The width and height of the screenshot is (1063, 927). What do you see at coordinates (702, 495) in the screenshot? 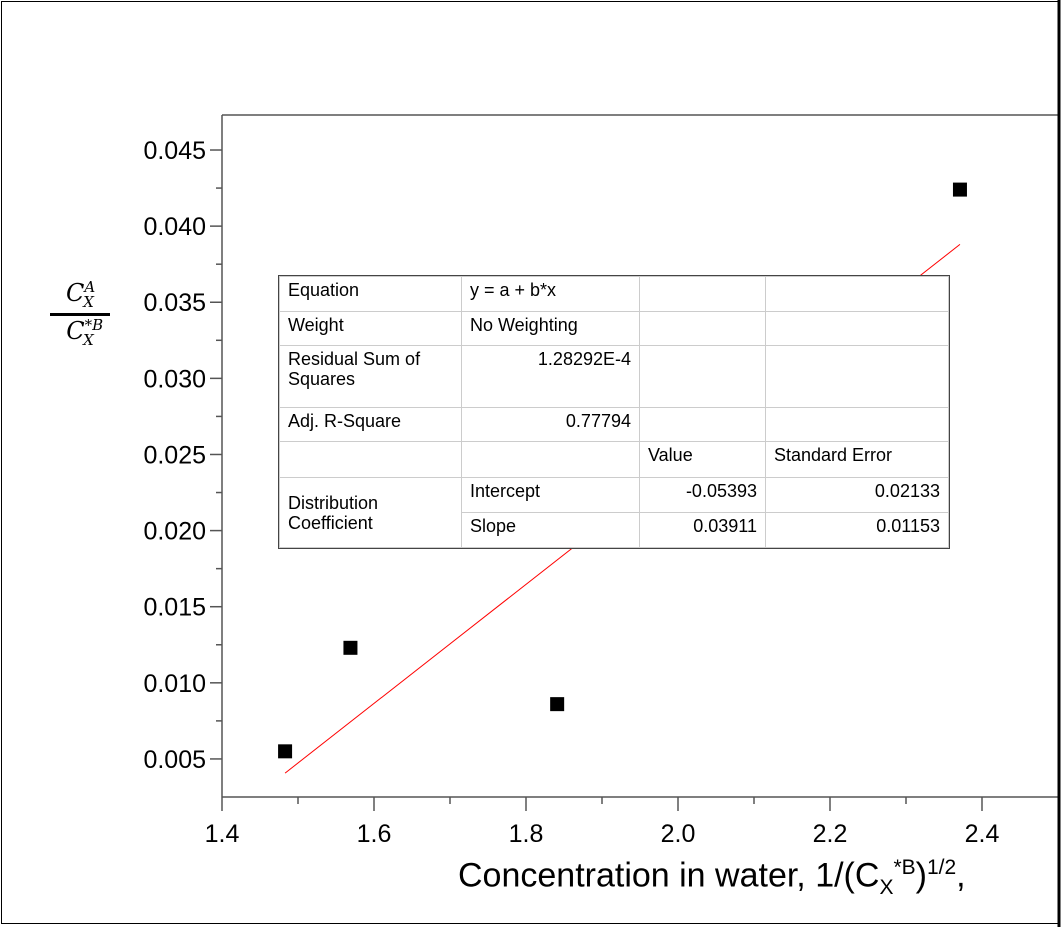
I see `intercept-value: -0.05393` at bounding box center [702, 495].